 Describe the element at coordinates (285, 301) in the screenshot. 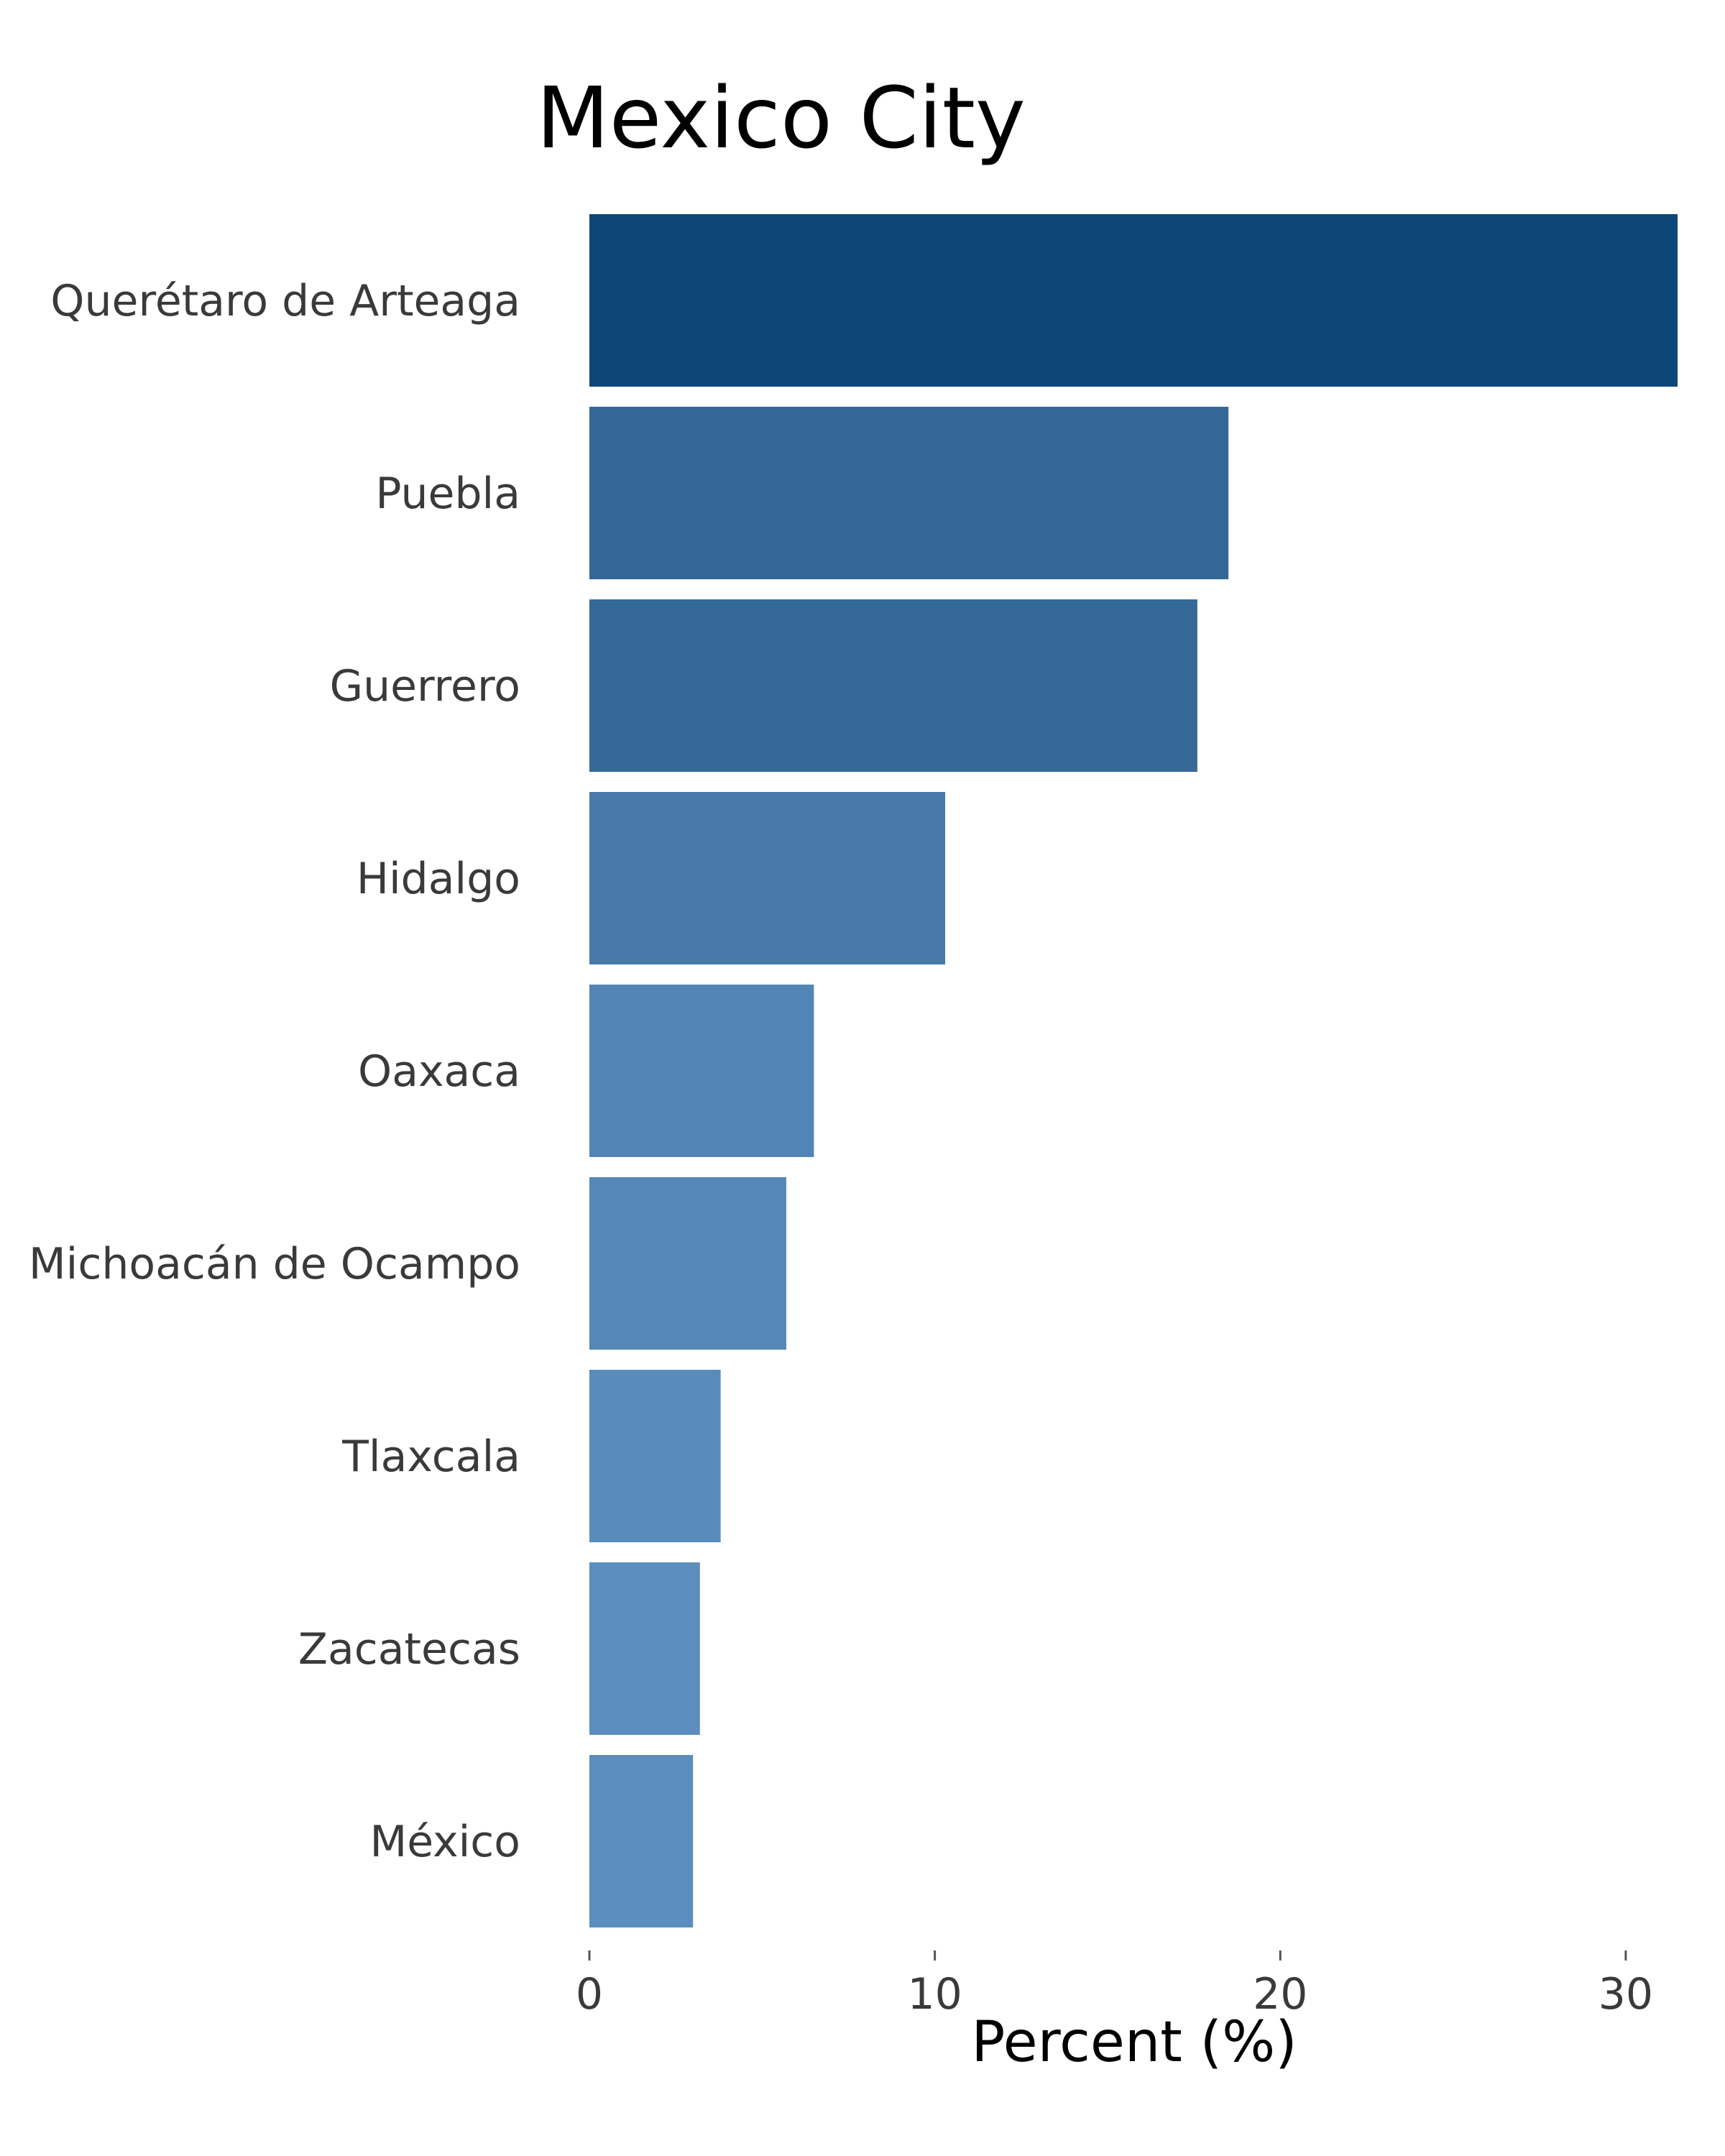

I see `category-label: Querétaro de Arteaga` at that location.